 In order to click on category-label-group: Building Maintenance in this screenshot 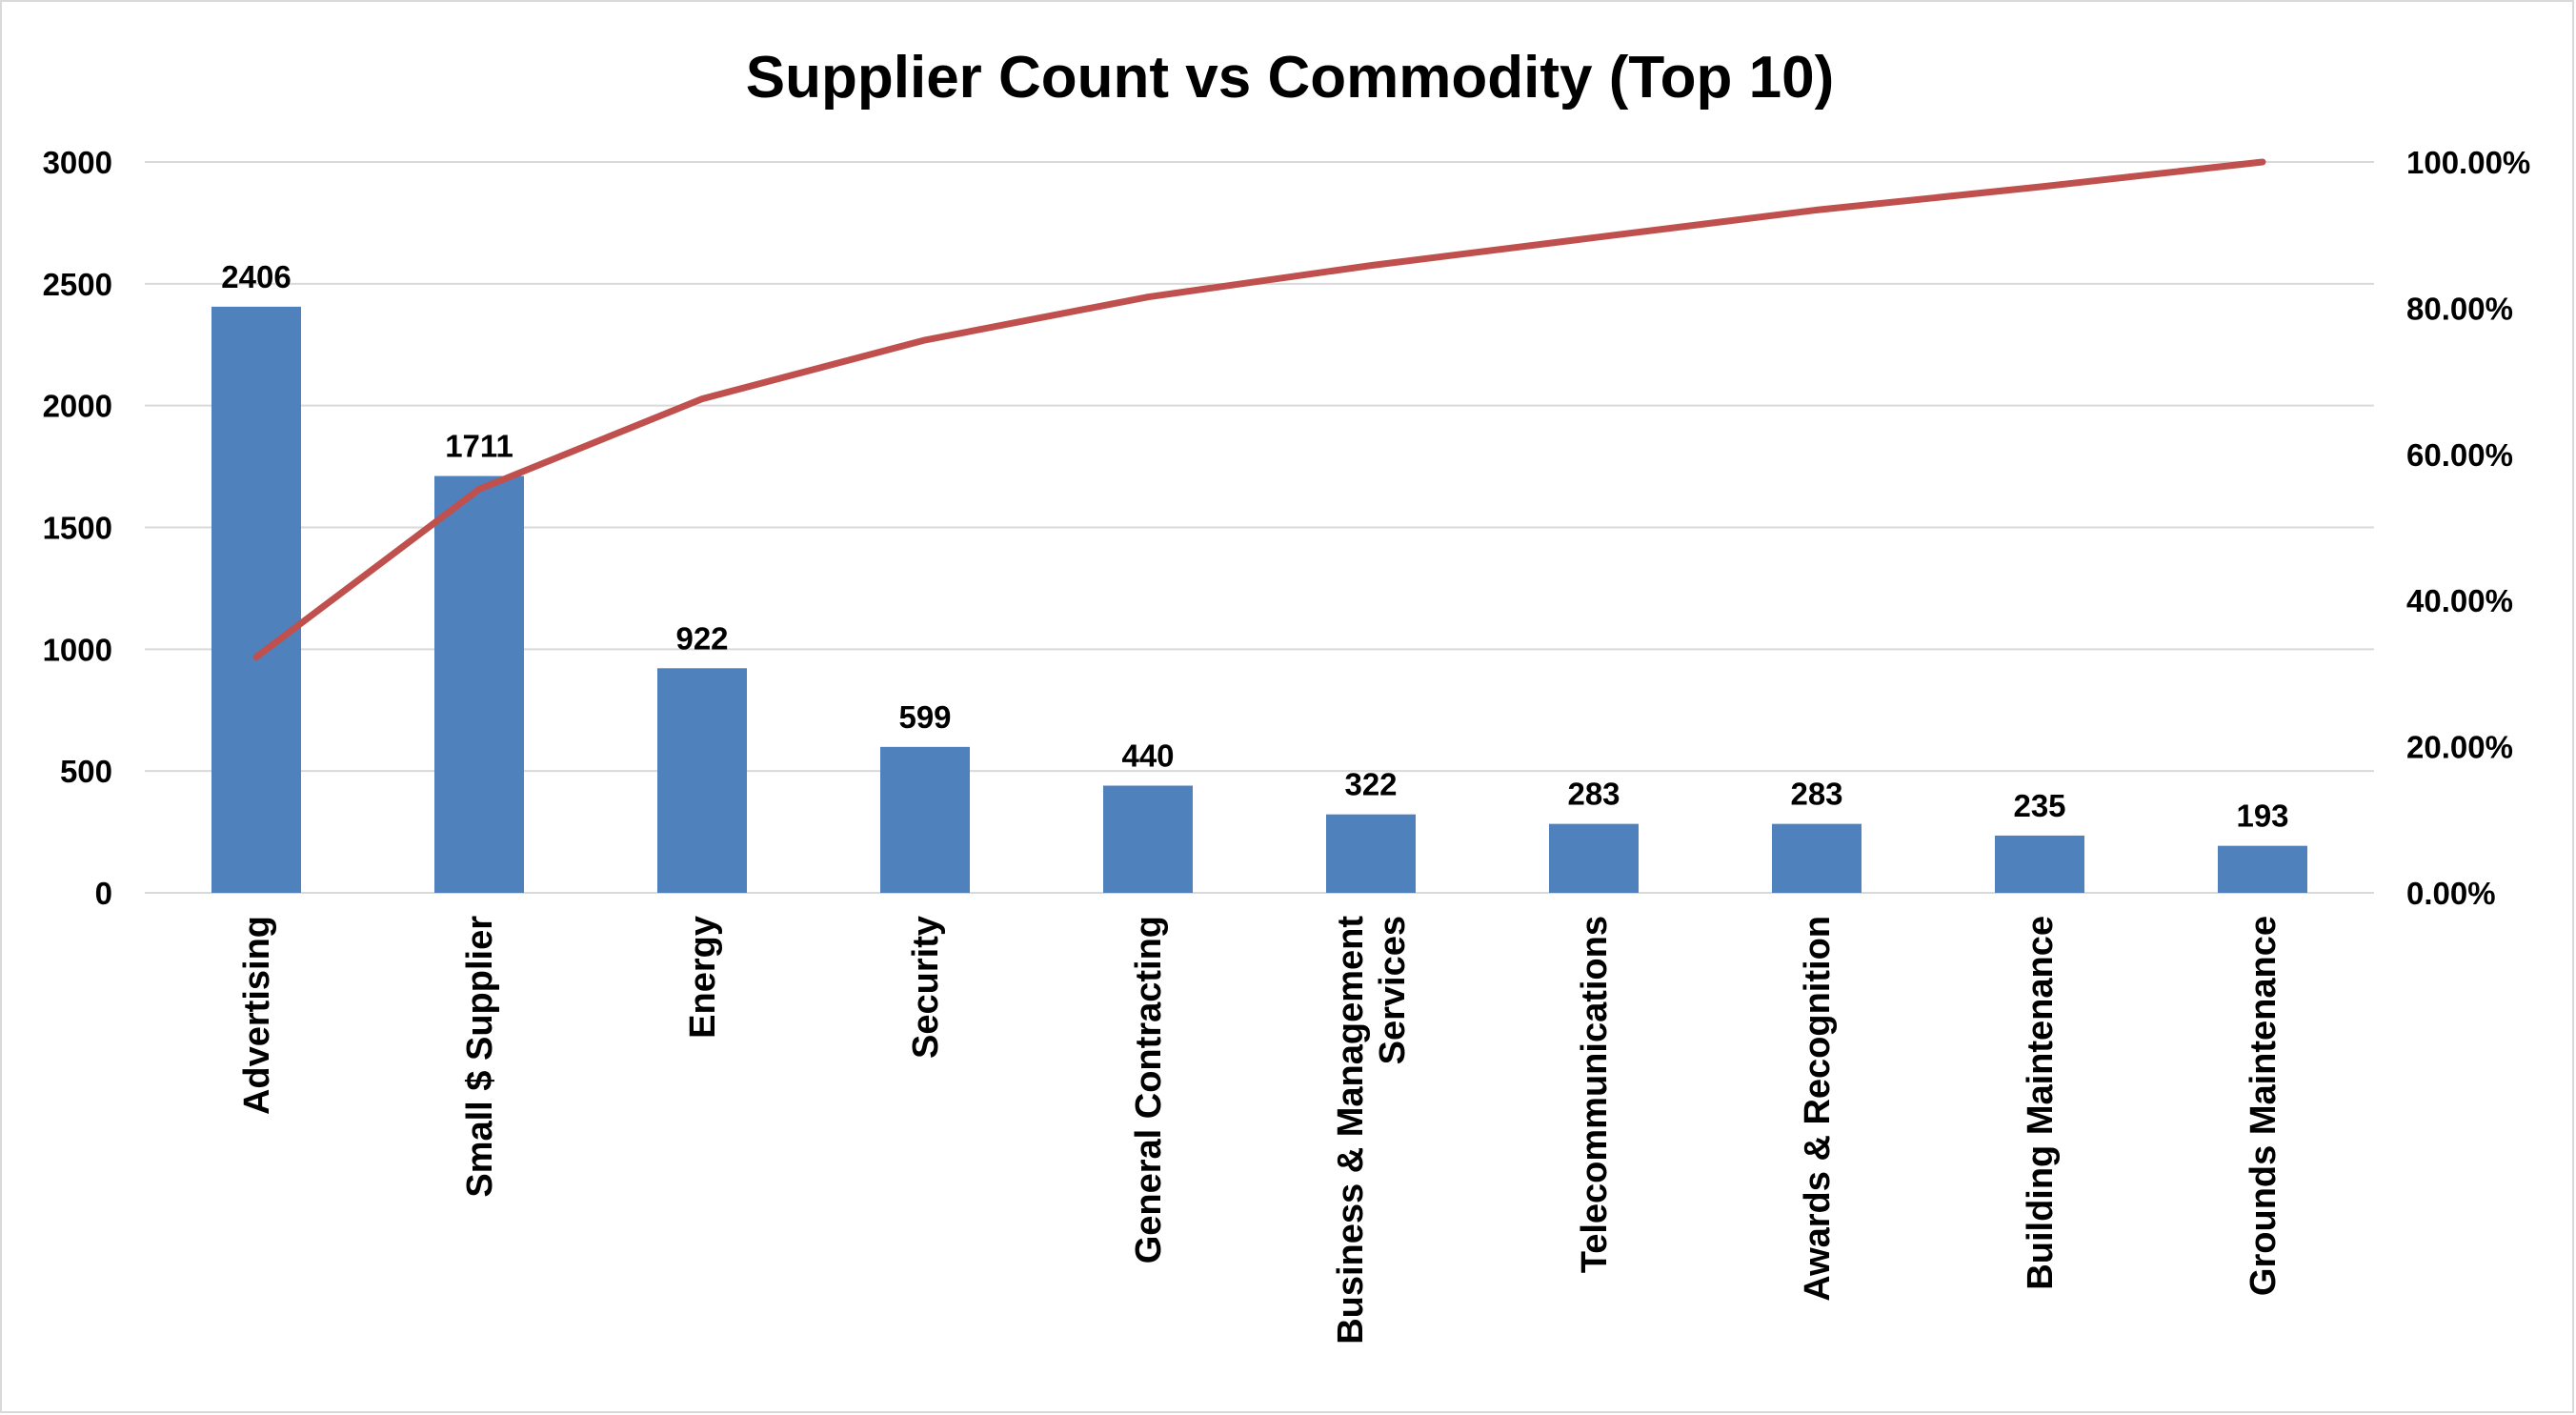, I will do `click(2041, 1103)`.